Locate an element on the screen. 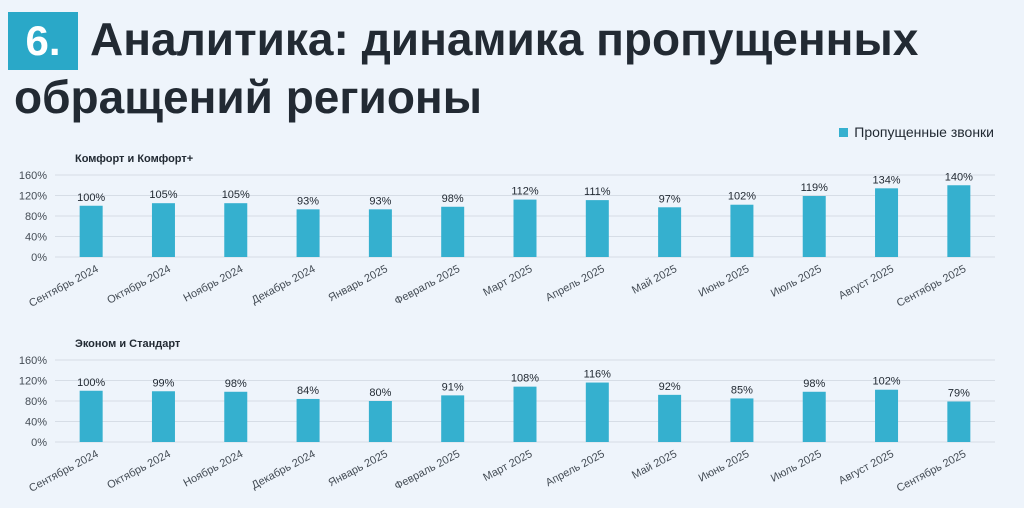 This screenshot has width=1024, height=508. data-label: 108% is located at coordinates (525, 379).